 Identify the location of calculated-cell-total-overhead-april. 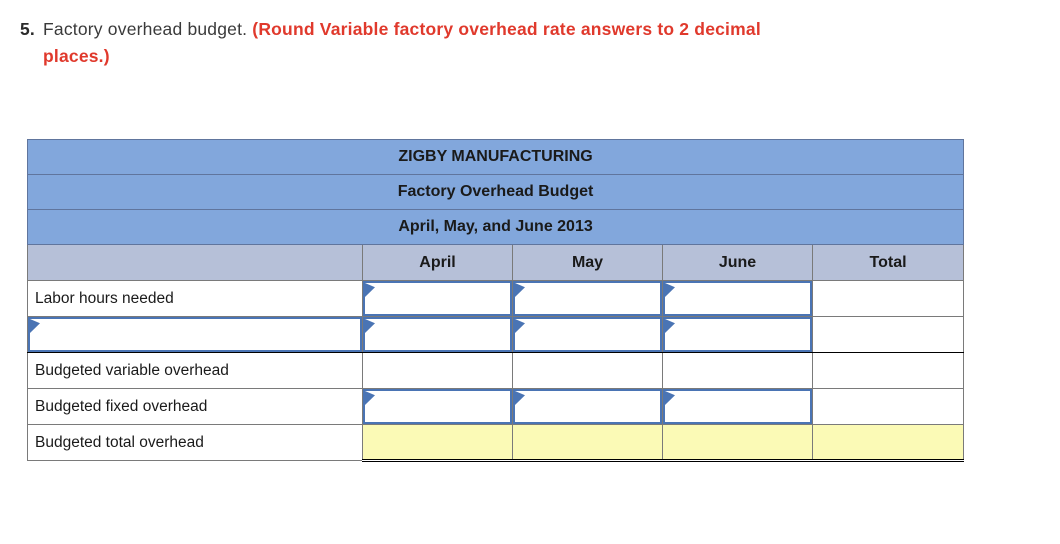
(437, 443).